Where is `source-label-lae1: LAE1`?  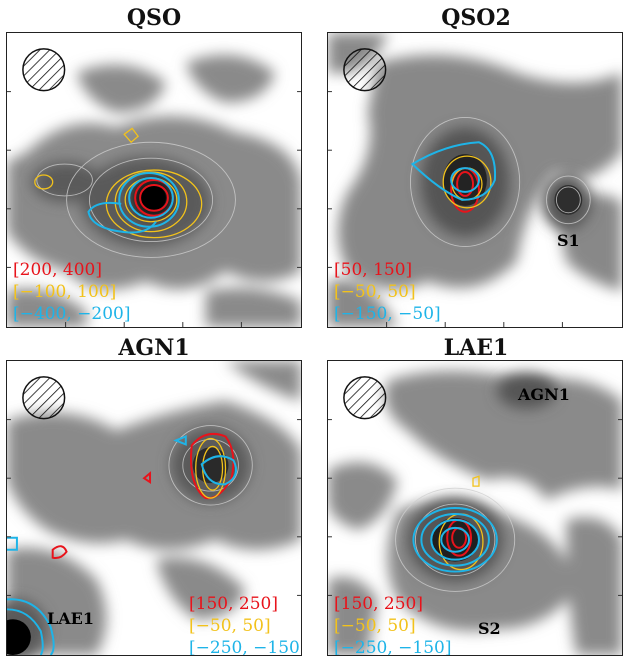 source-label-lae1: LAE1 is located at coordinates (70, 618).